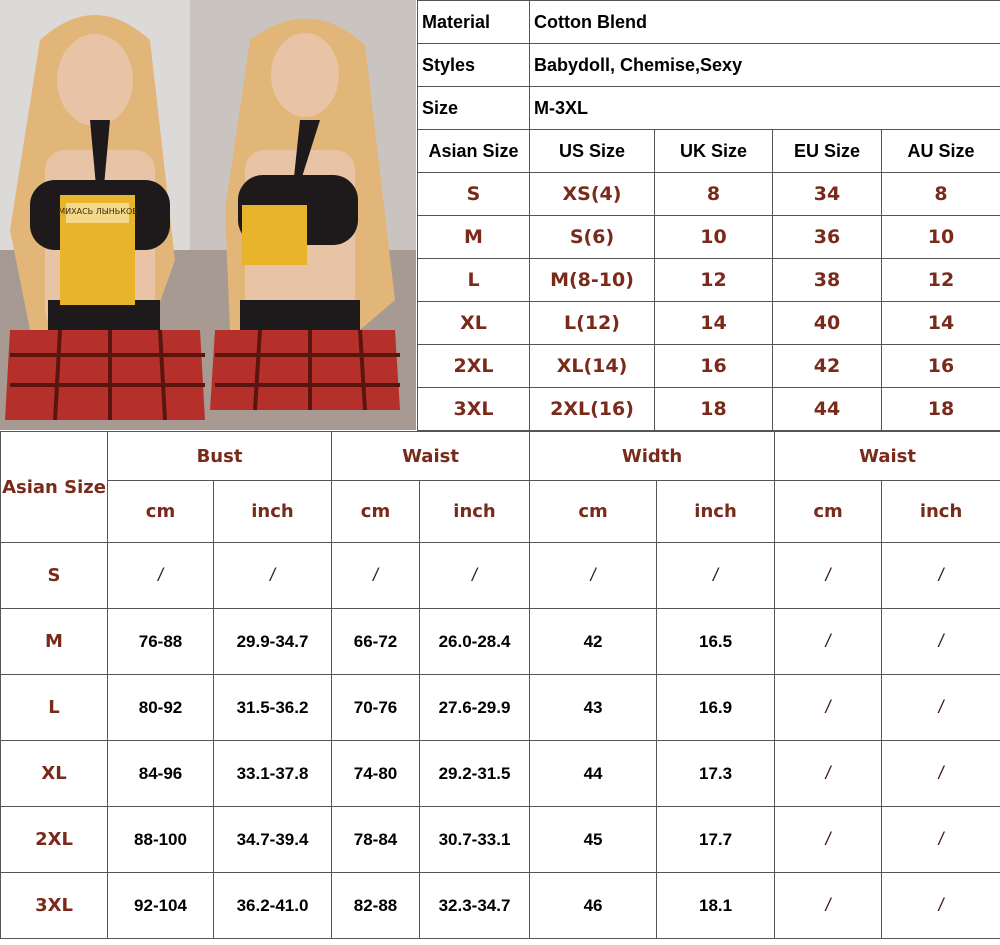 The height and width of the screenshot is (945, 1000). I want to click on measurement-cell: 92-104, so click(160, 905).